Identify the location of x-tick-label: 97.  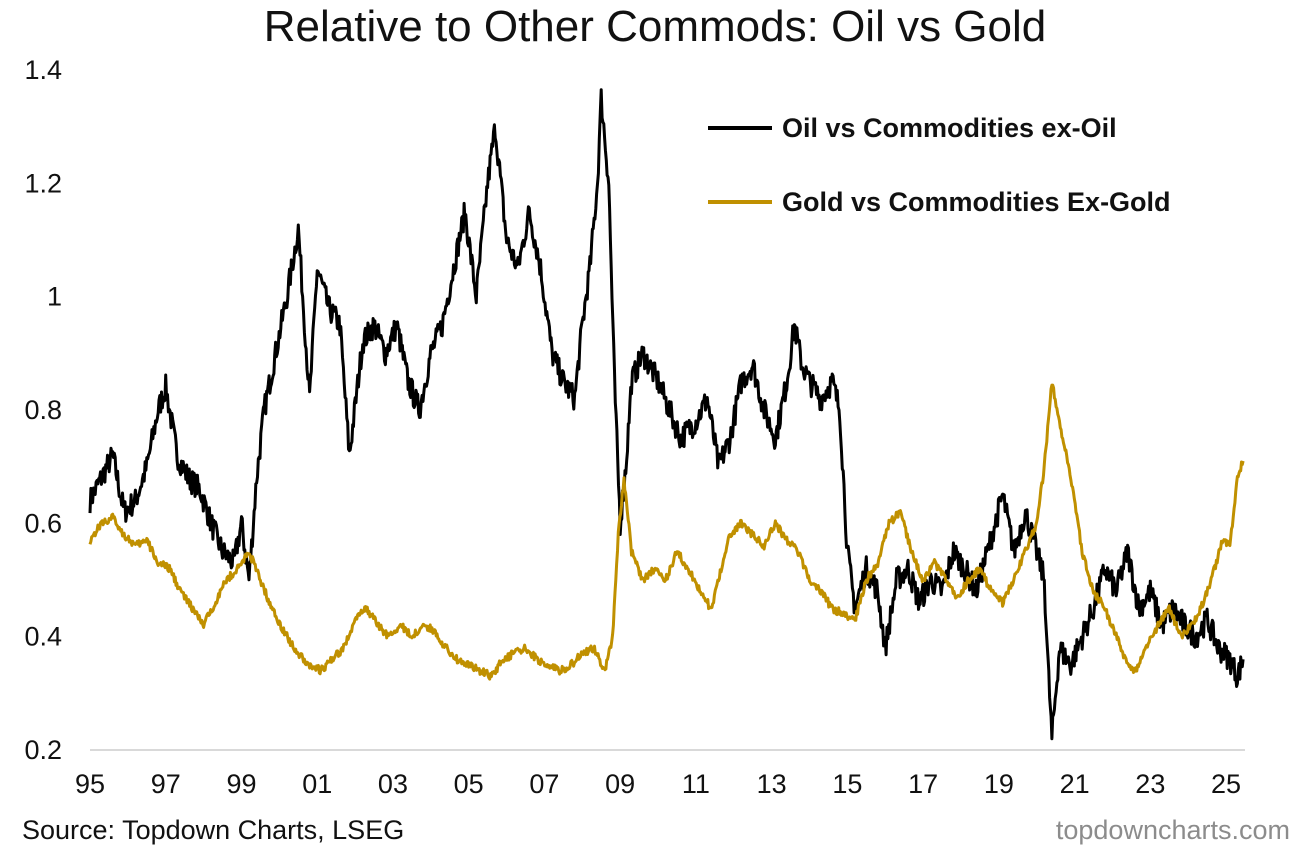
(166, 784).